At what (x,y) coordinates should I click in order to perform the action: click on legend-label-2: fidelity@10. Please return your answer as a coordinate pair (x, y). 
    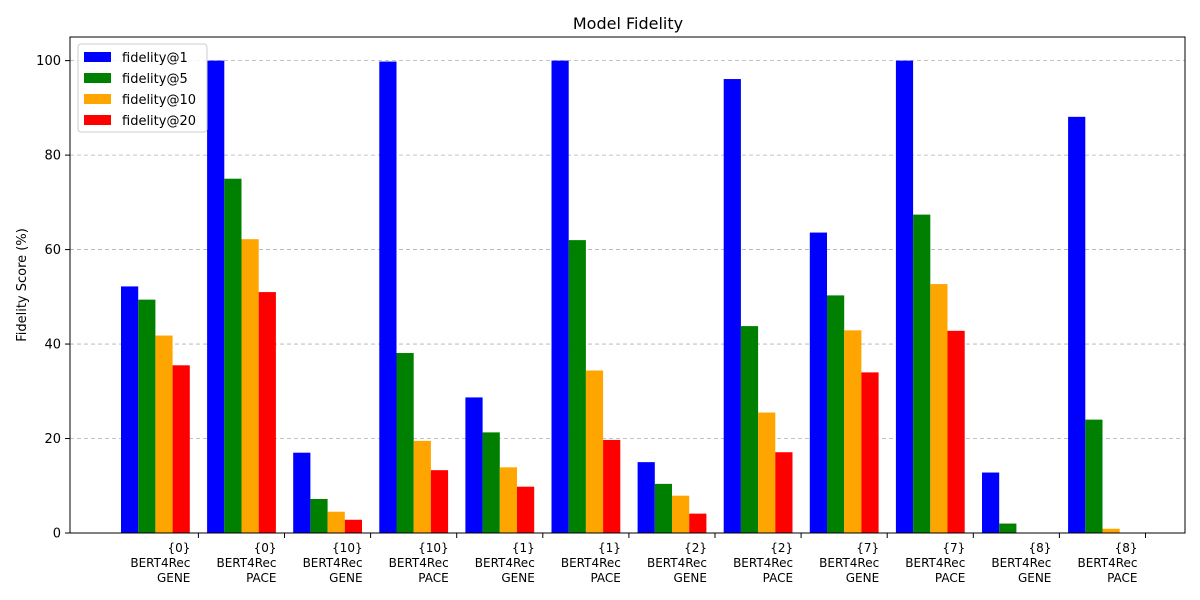
    Looking at the image, I should click on (159, 100).